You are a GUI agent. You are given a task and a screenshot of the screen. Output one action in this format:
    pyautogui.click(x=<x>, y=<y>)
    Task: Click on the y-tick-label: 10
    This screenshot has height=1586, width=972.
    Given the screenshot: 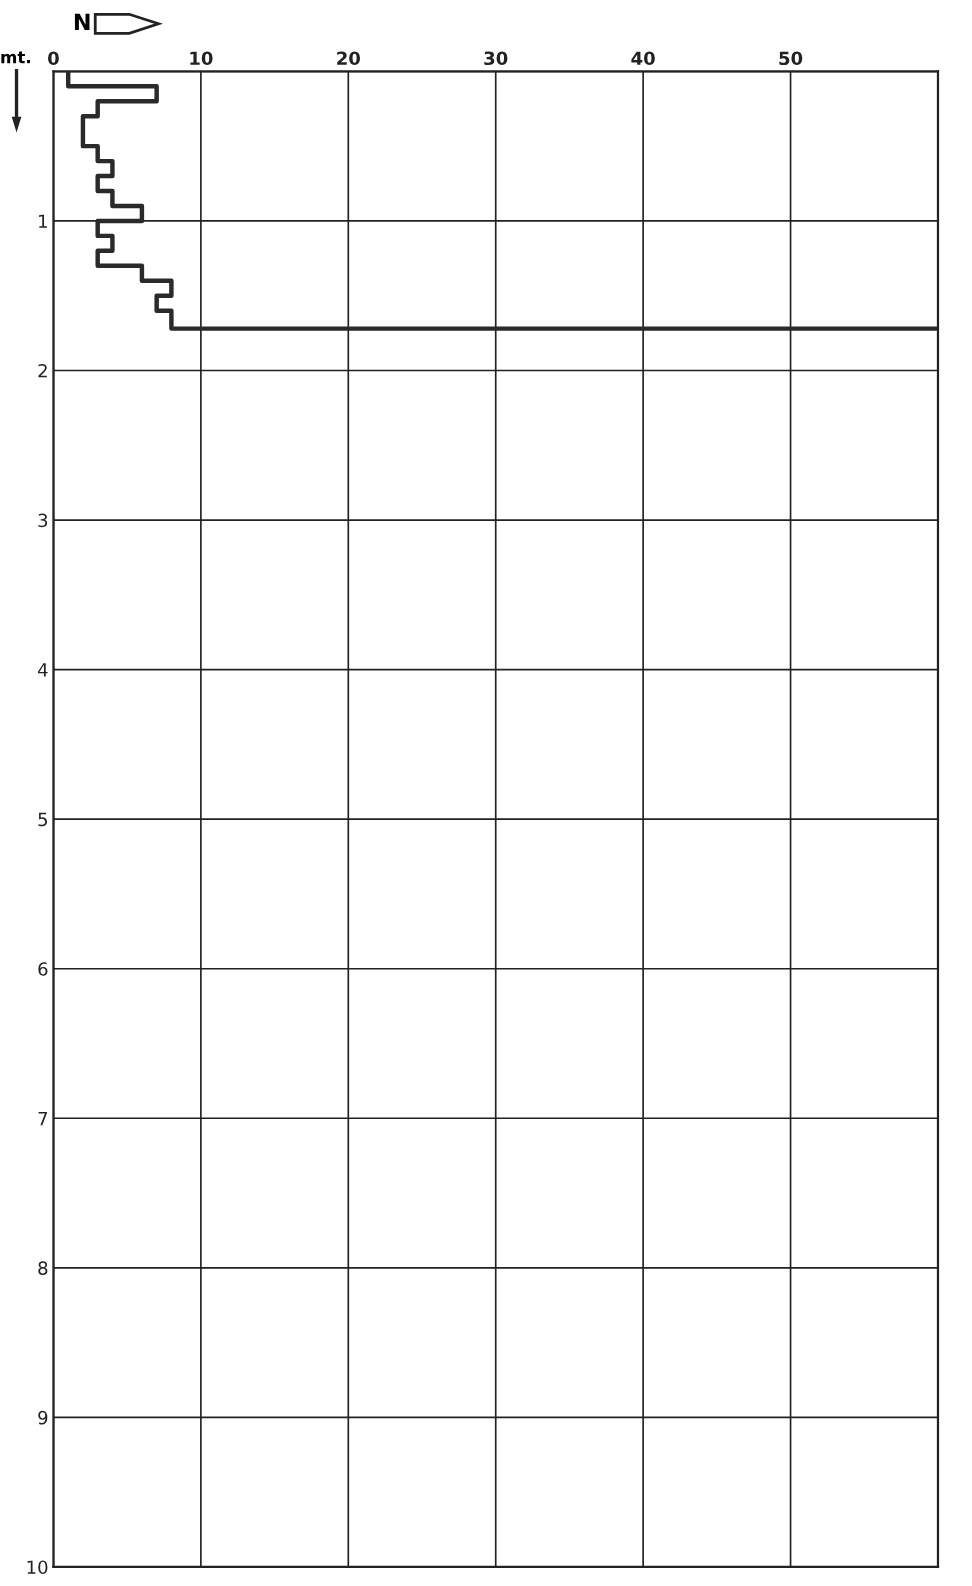 What is the action you would take?
    pyautogui.click(x=37, y=1567)
    